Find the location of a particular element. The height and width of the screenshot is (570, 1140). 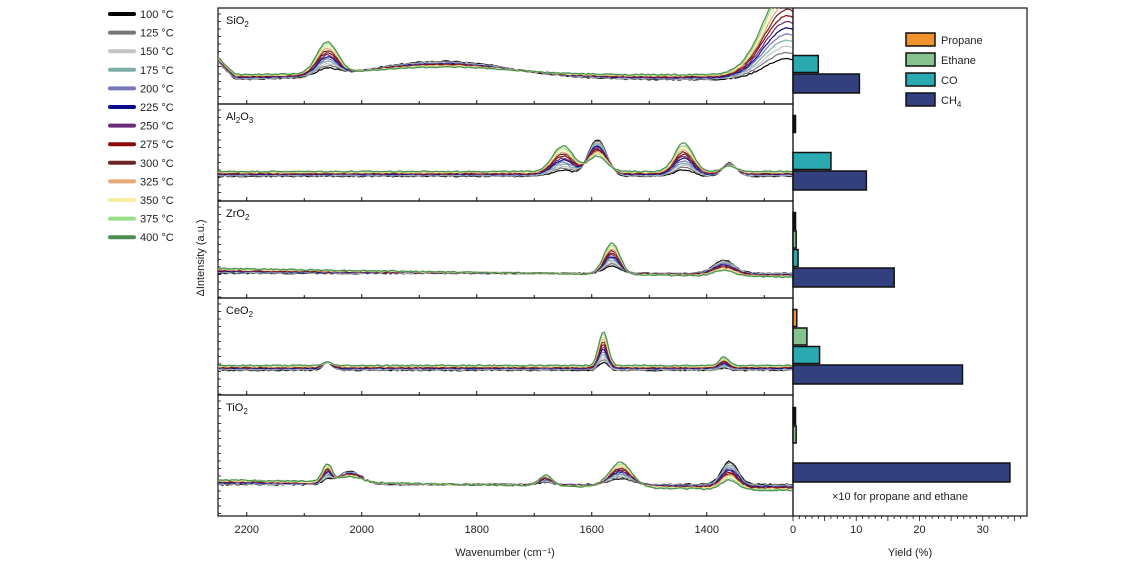

legend-item: 350 °C is located at coordinates (141, 201).